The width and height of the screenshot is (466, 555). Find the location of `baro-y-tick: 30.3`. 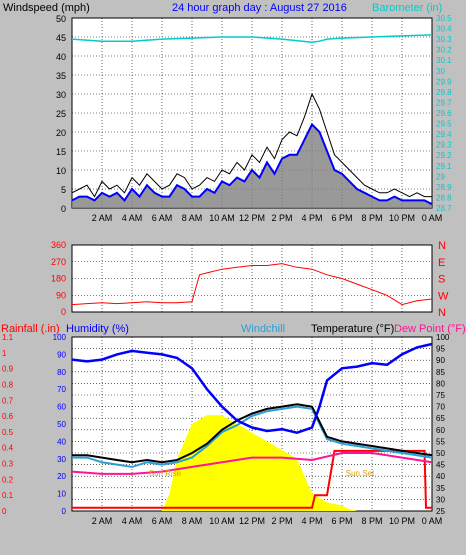

baro-y-tick: 30.3 is located at coordinates (444, 39).